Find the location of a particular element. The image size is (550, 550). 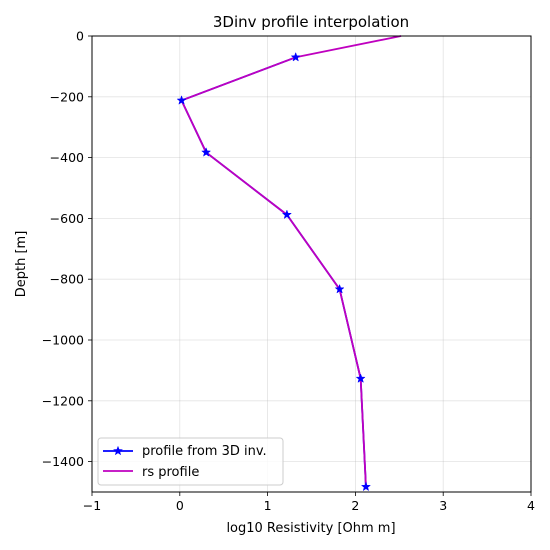

legend-box is located at coordinates (190, 461).